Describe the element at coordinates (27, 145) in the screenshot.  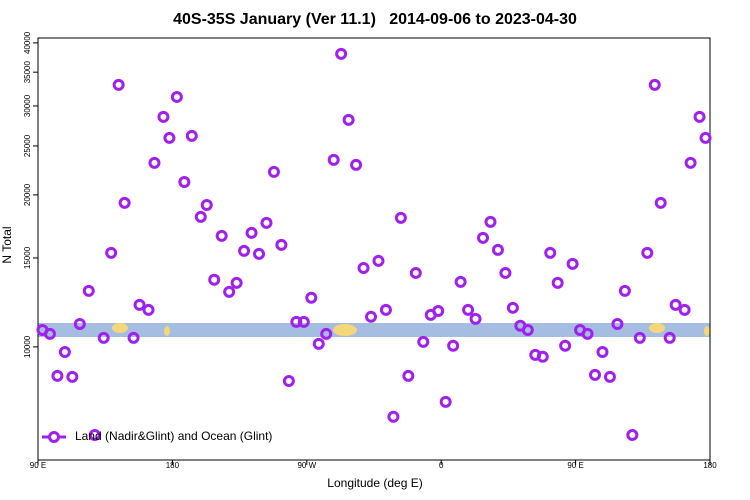
I see `y-tick-label: 25000` at that location.